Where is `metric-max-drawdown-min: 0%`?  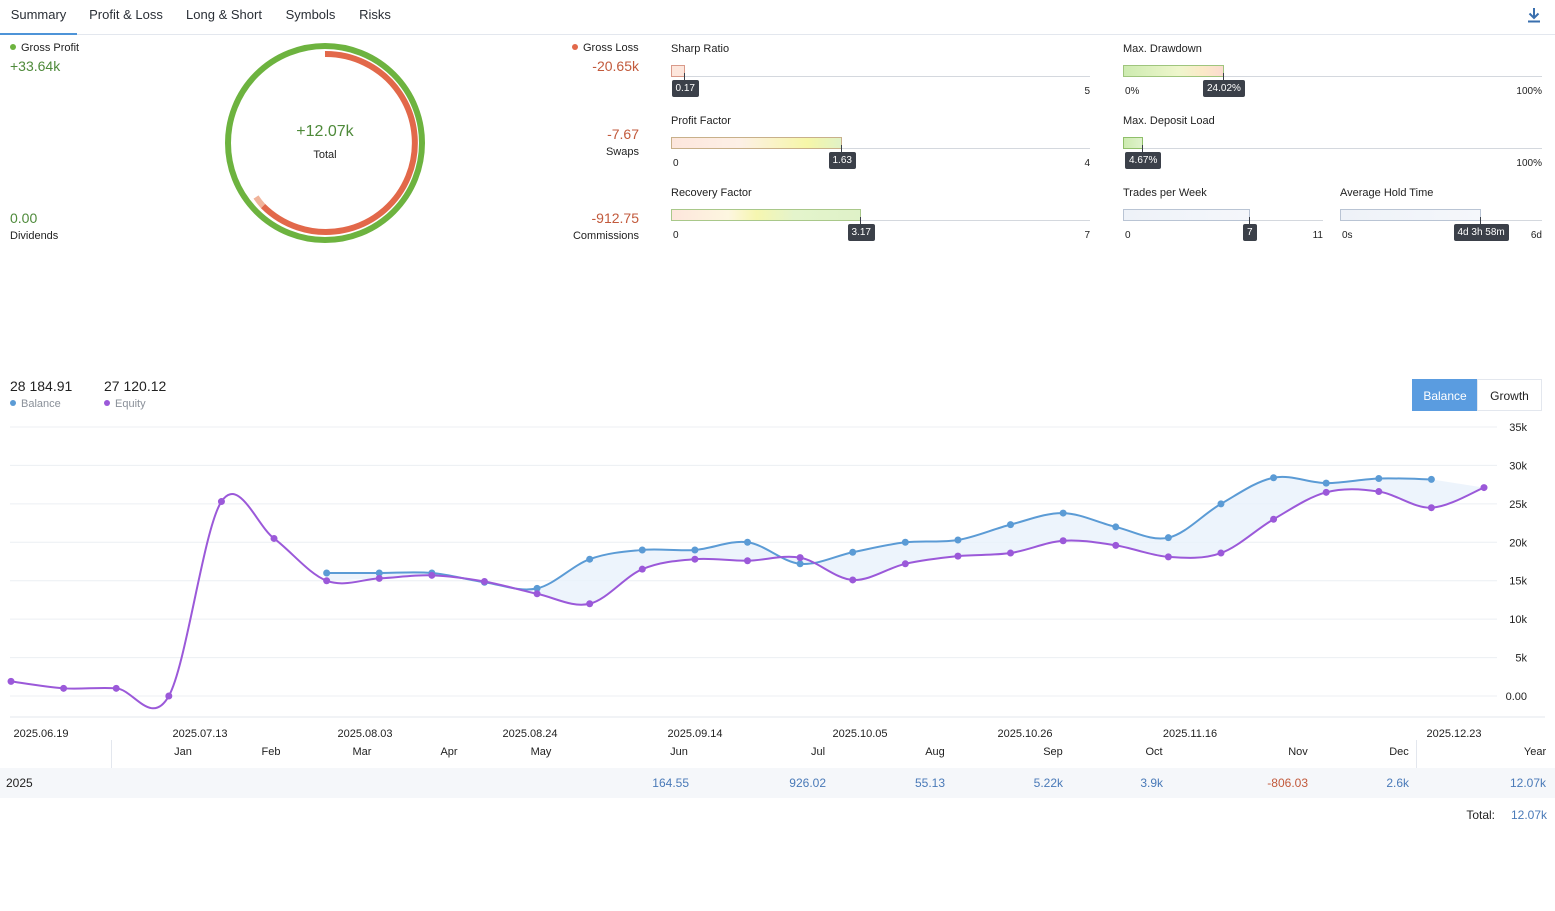
metric-max-drawdown-min: 0% is located at coordinates (1132, 91).